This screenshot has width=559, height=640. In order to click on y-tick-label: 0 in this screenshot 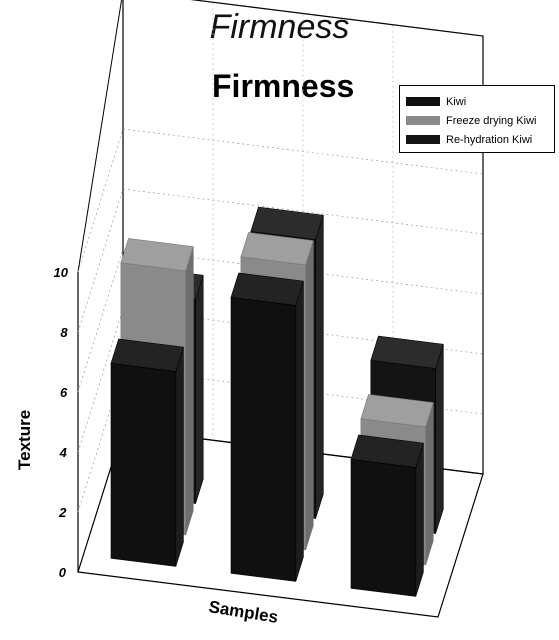, I will do `click(63, 572)`.